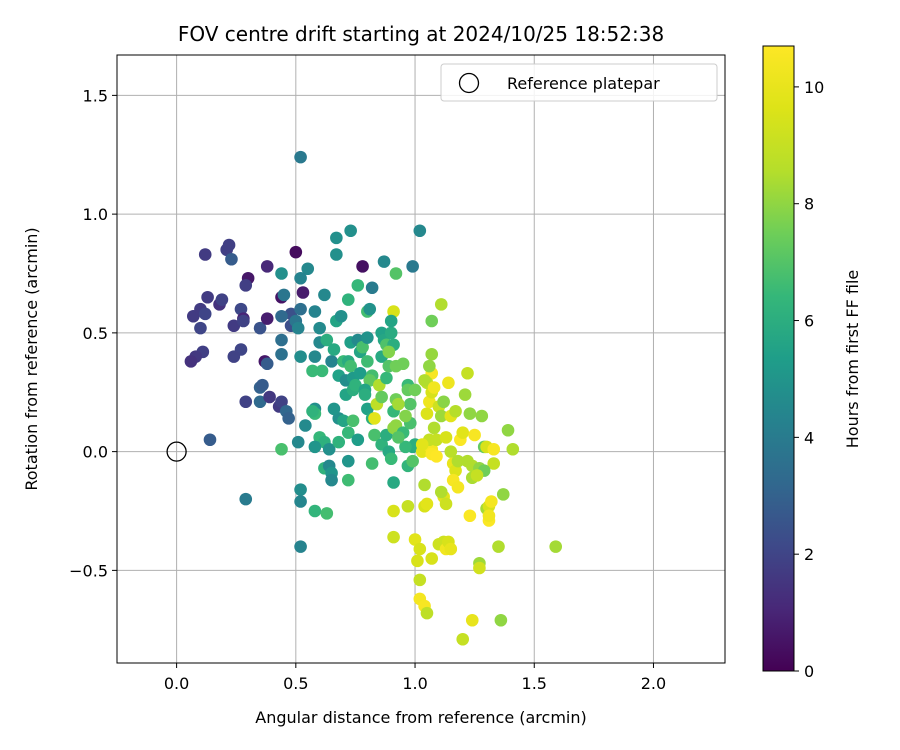 The image size is (900, 750). I want to click on legend-box, so click(579, 82).